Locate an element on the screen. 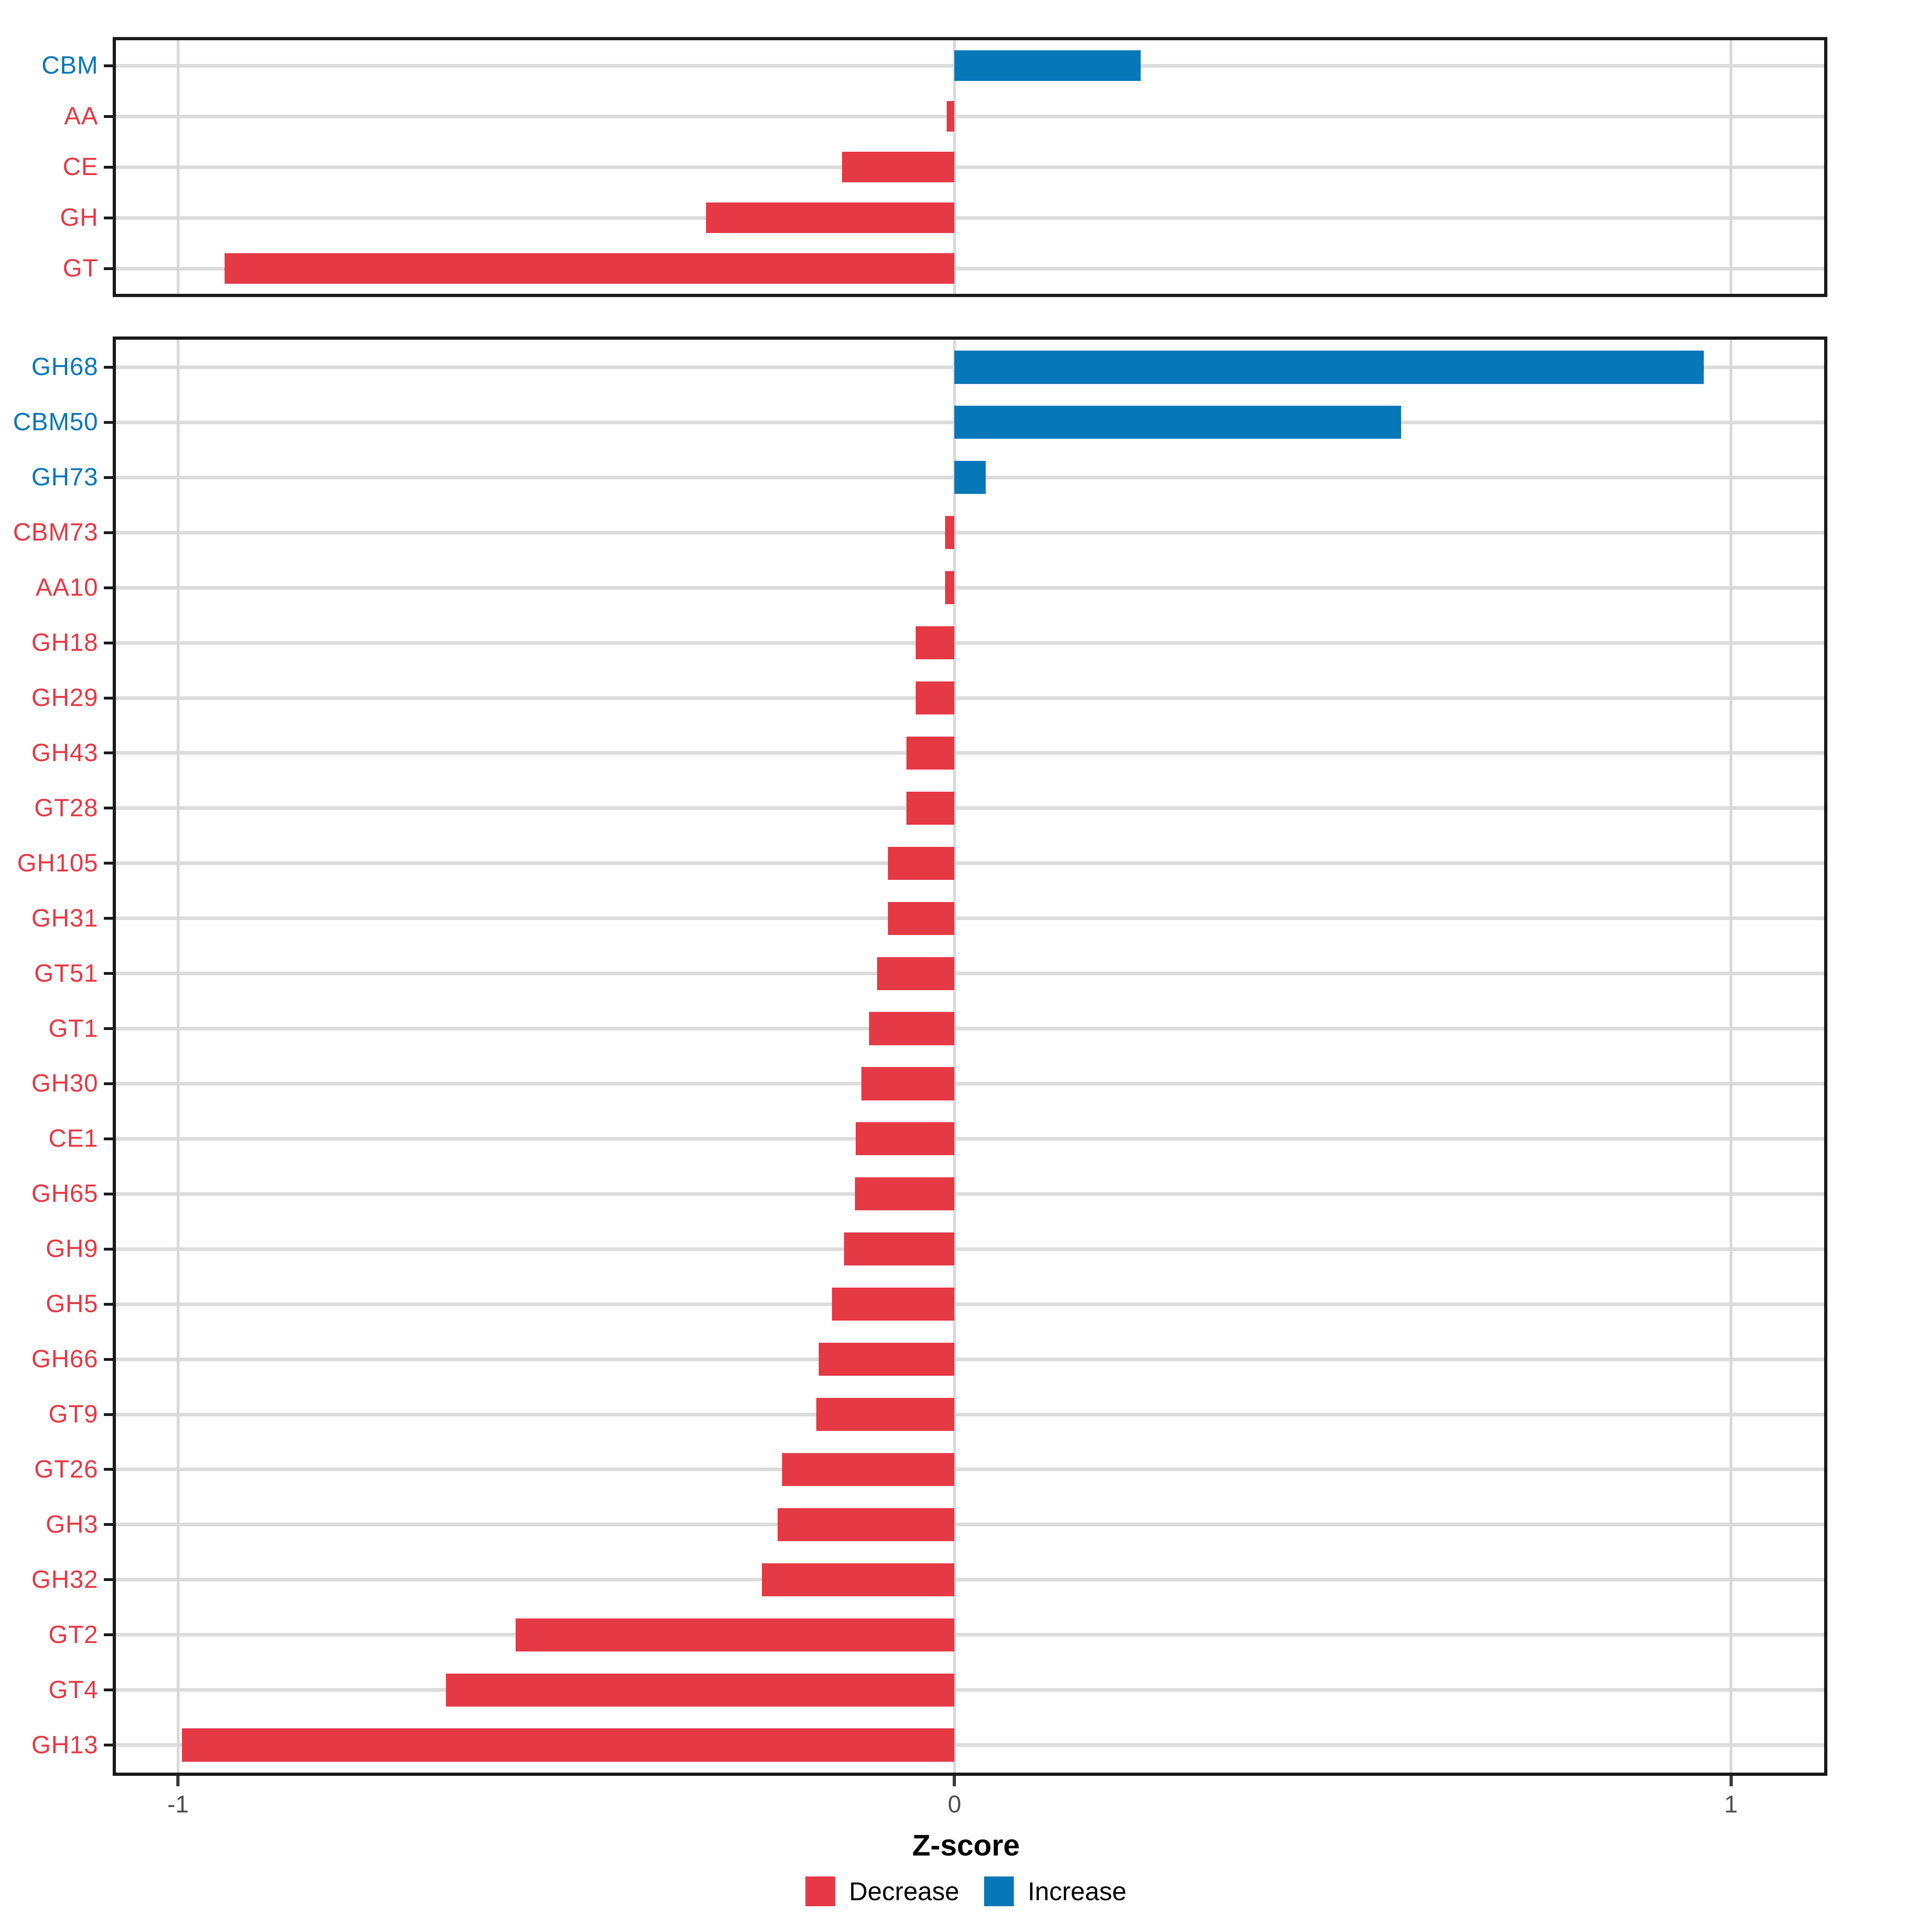 The width and height of the screenshot is (1932, 1932). y-axis-label-gt26: GT26 is located at coordinates (66, 1469).